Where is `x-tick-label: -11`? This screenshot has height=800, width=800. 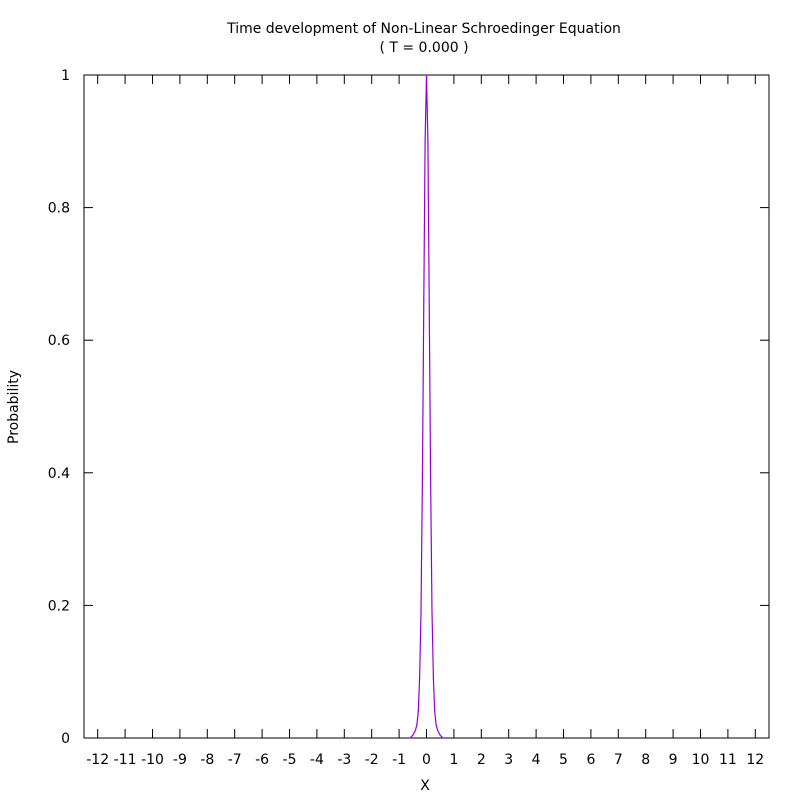
x-tick-label: -11 is located at coordinates (125, 760).